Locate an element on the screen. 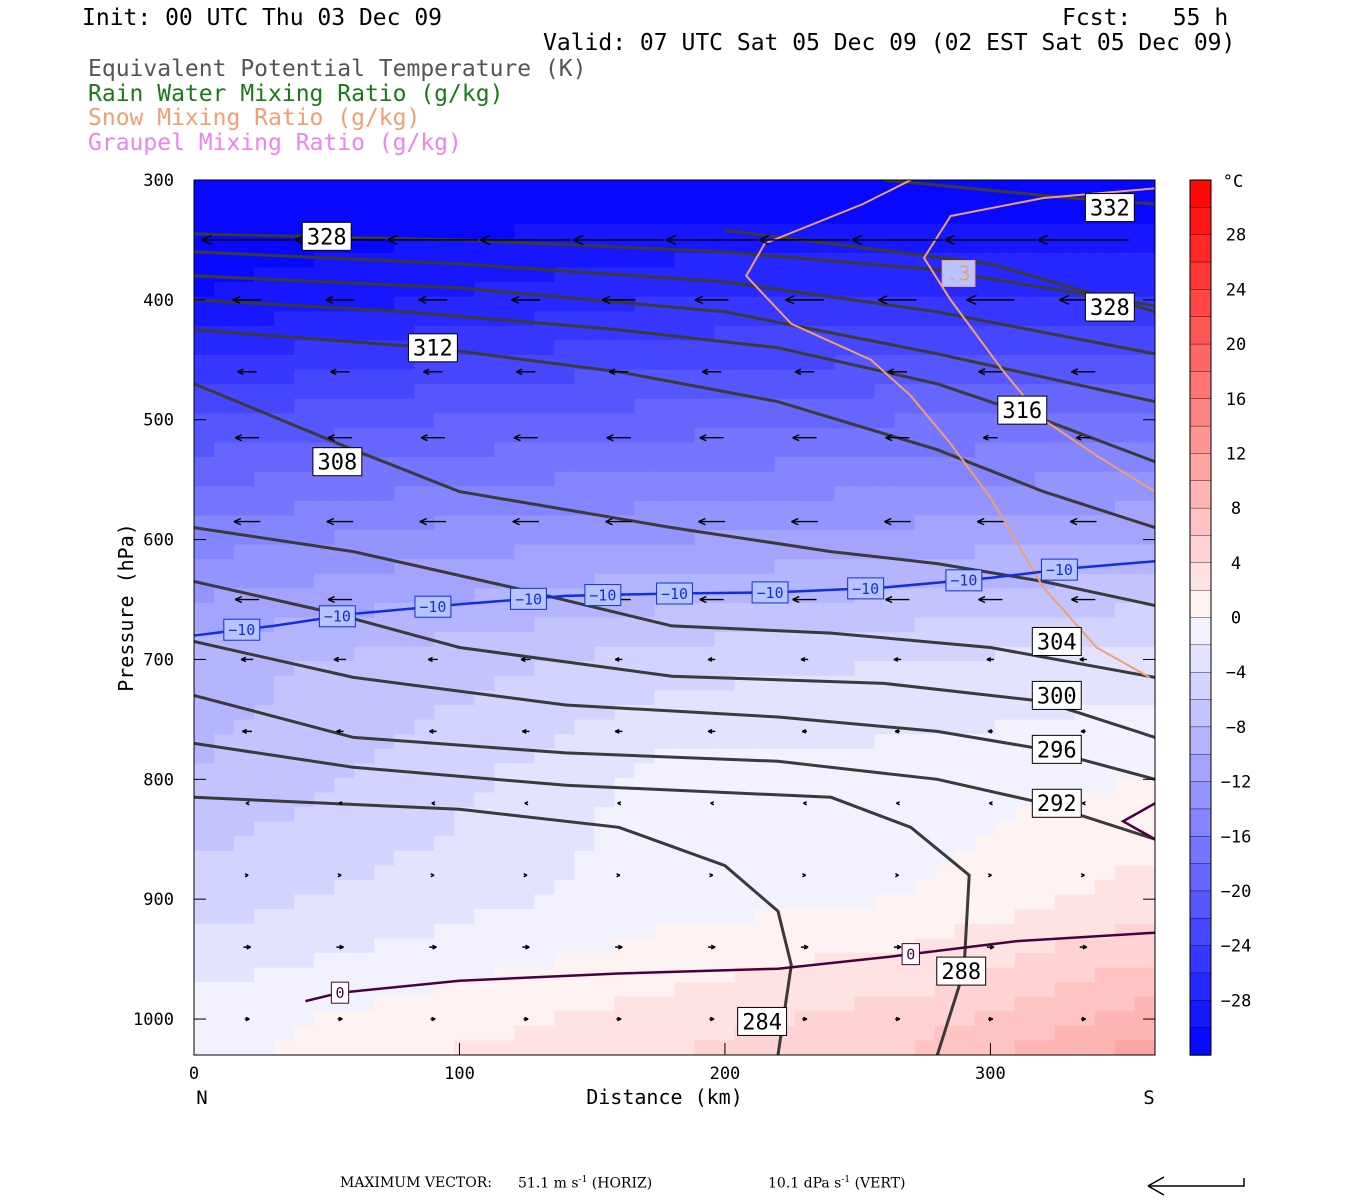 The image size is (1350, 1200). isotherm-minus10-label-text: −10 is located at coordinates (674, 594).